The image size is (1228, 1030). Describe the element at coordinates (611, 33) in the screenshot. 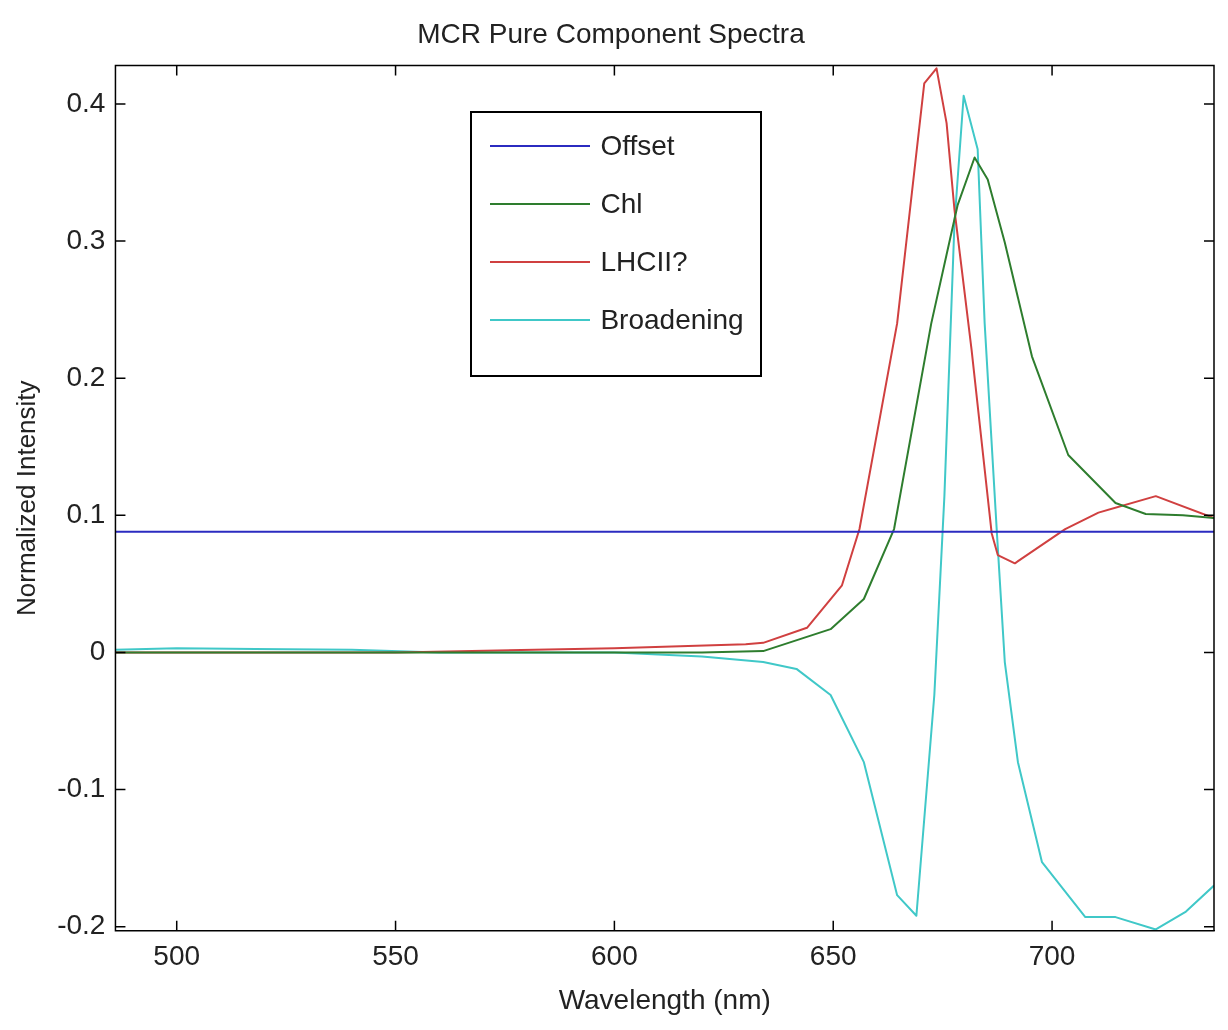

I see `chart-title: MCR Pure Component Spectra` at that location.